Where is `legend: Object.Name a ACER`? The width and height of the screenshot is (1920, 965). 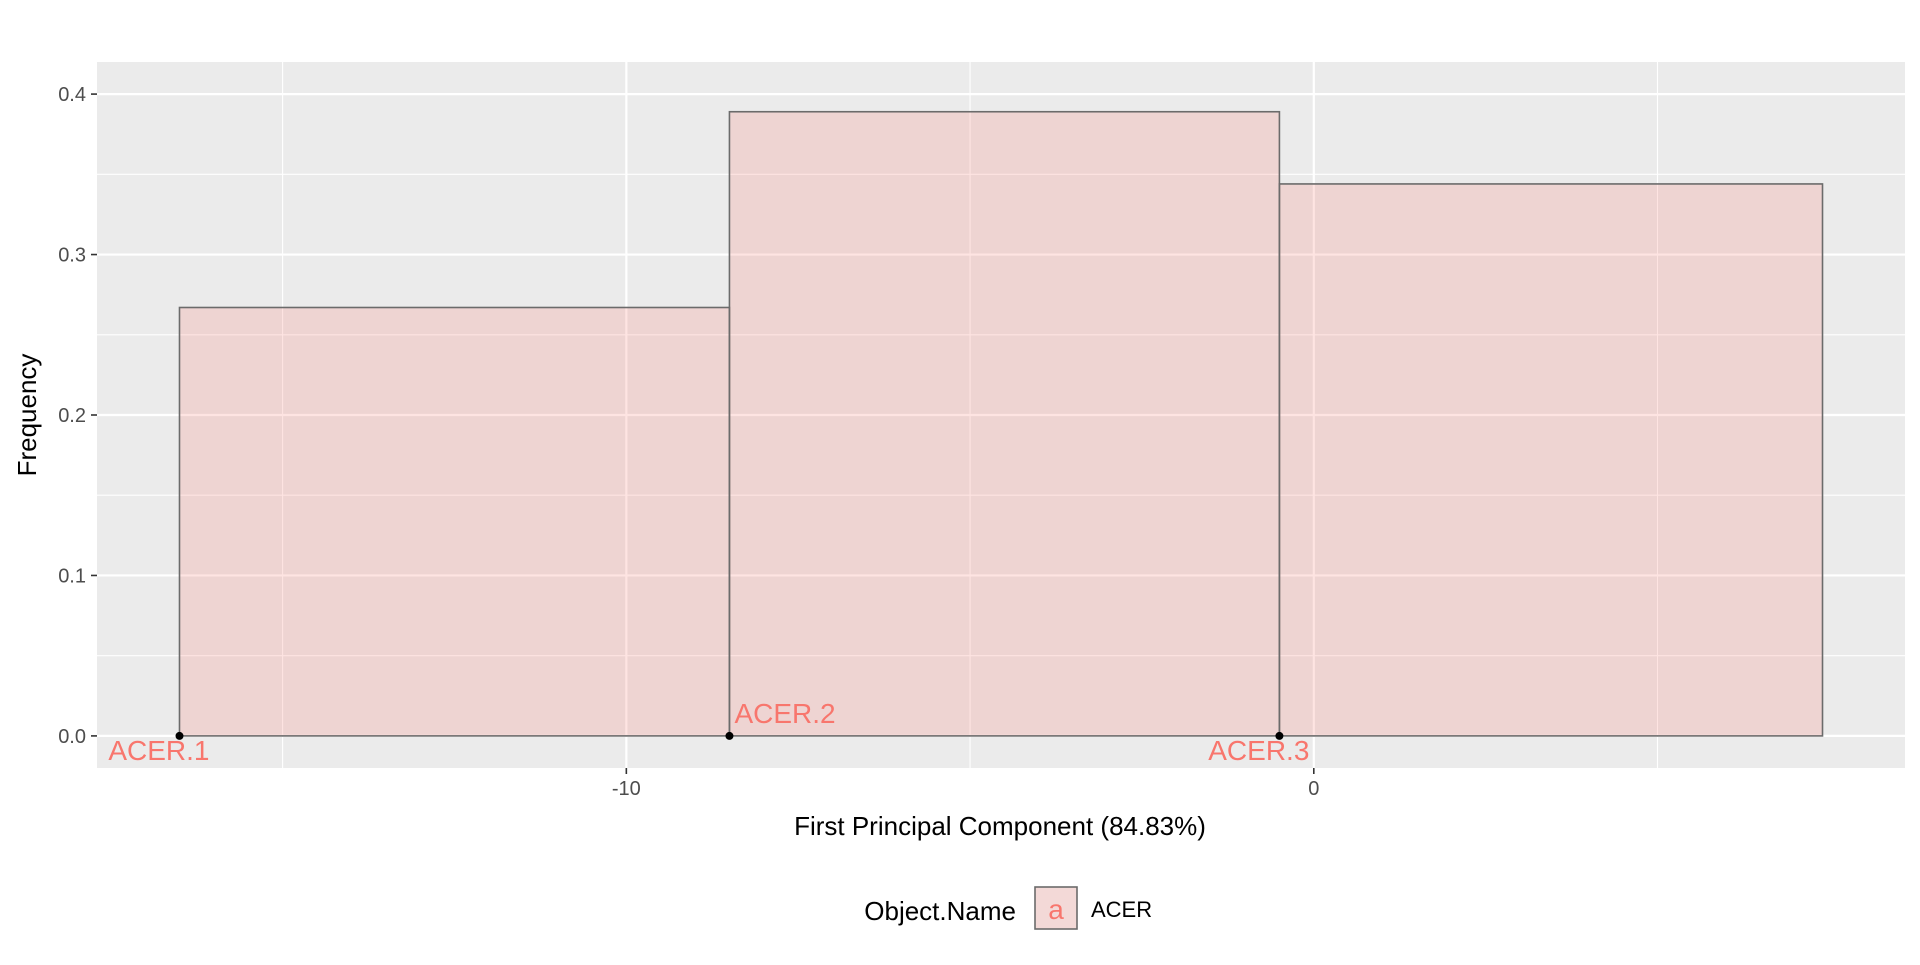 legend: Object.Name a ACER is located at coordinates (1008, 908).